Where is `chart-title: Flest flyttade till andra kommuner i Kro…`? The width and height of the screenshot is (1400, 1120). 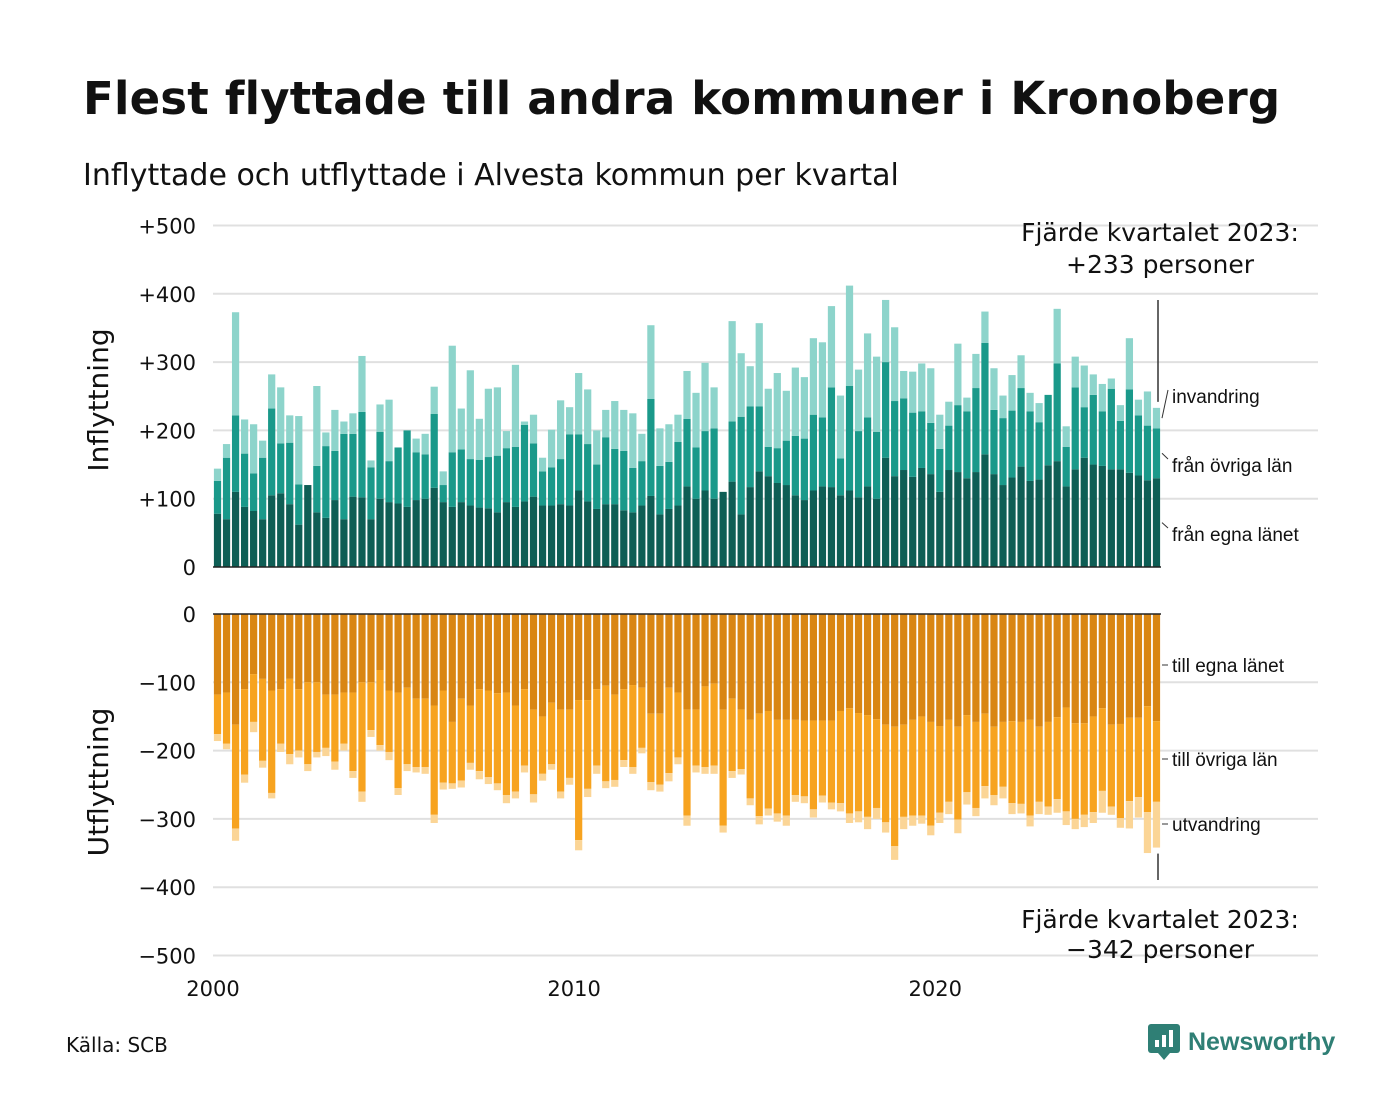 chart-title: Flest flyttade till andra kommuner i Kro… is located at coordinates (682, 98).